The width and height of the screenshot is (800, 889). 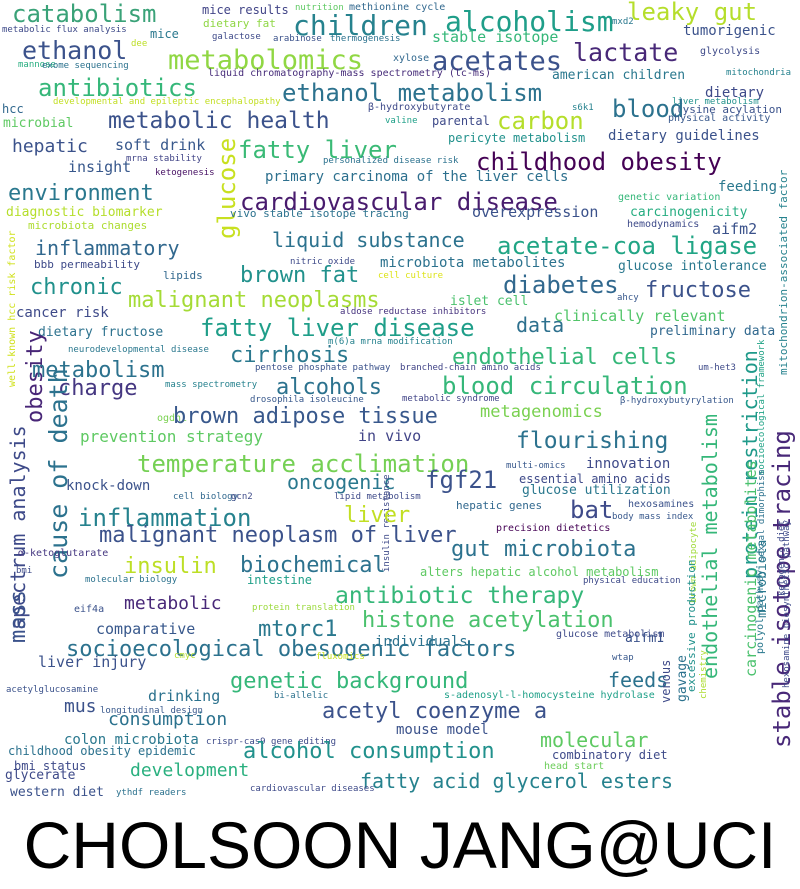 I want to click on cloud-word: pericyte metabolism, so click(x=517, y=138).